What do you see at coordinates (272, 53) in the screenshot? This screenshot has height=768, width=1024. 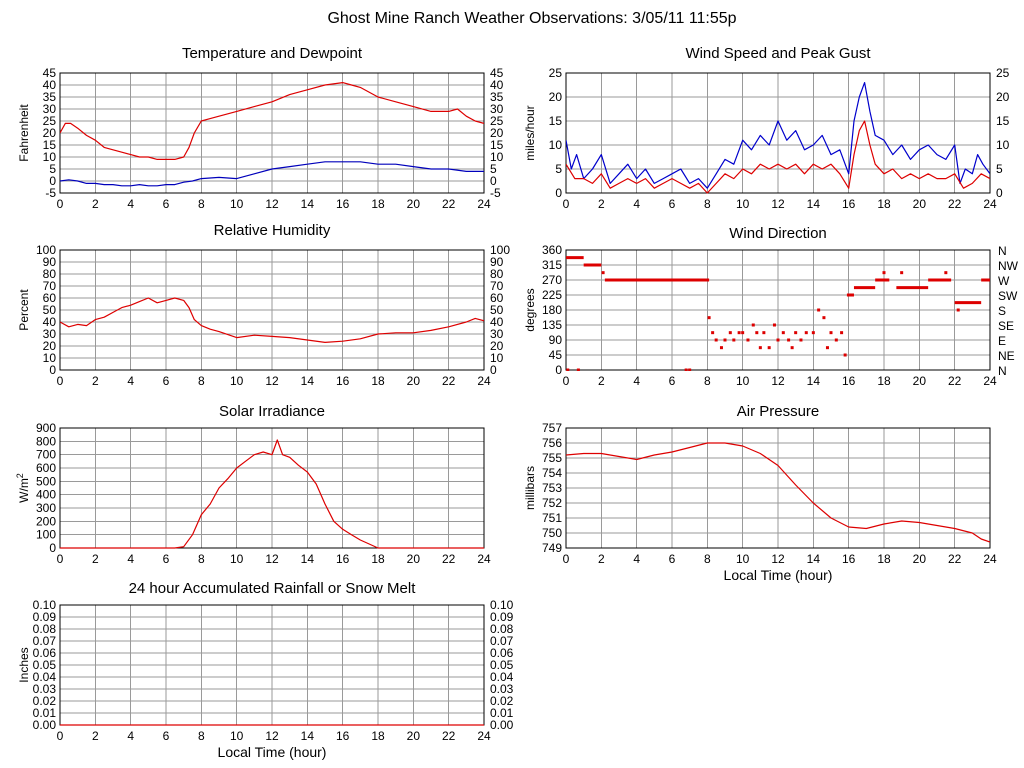 I see `temperature-title: Temperature and Dewpoint` at bounding box center [272, 53].